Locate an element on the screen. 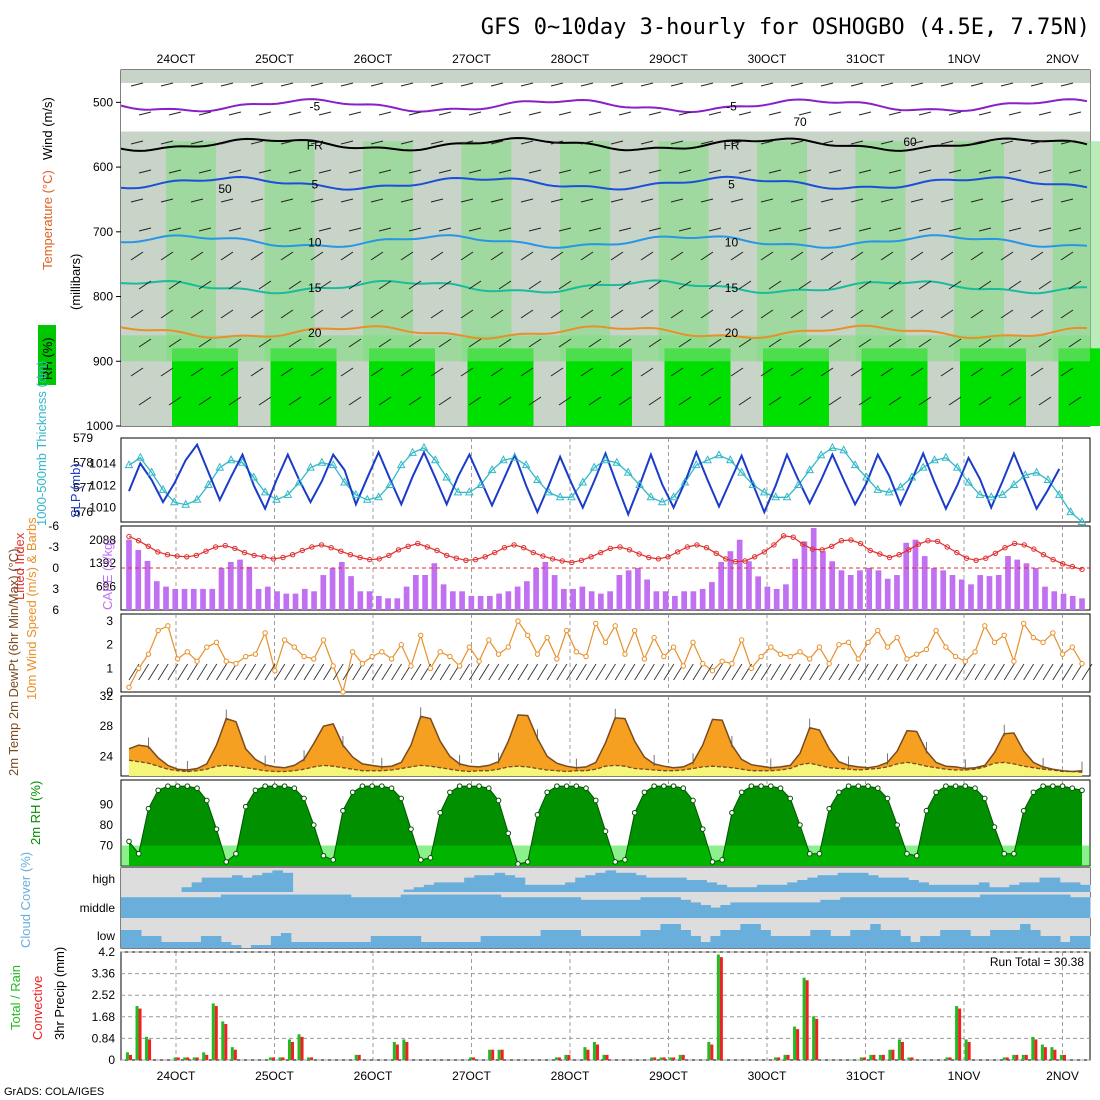 This screenshot has width=1100, height=1100. temp-tick-label: 28 is located at coordinates (107, 726).